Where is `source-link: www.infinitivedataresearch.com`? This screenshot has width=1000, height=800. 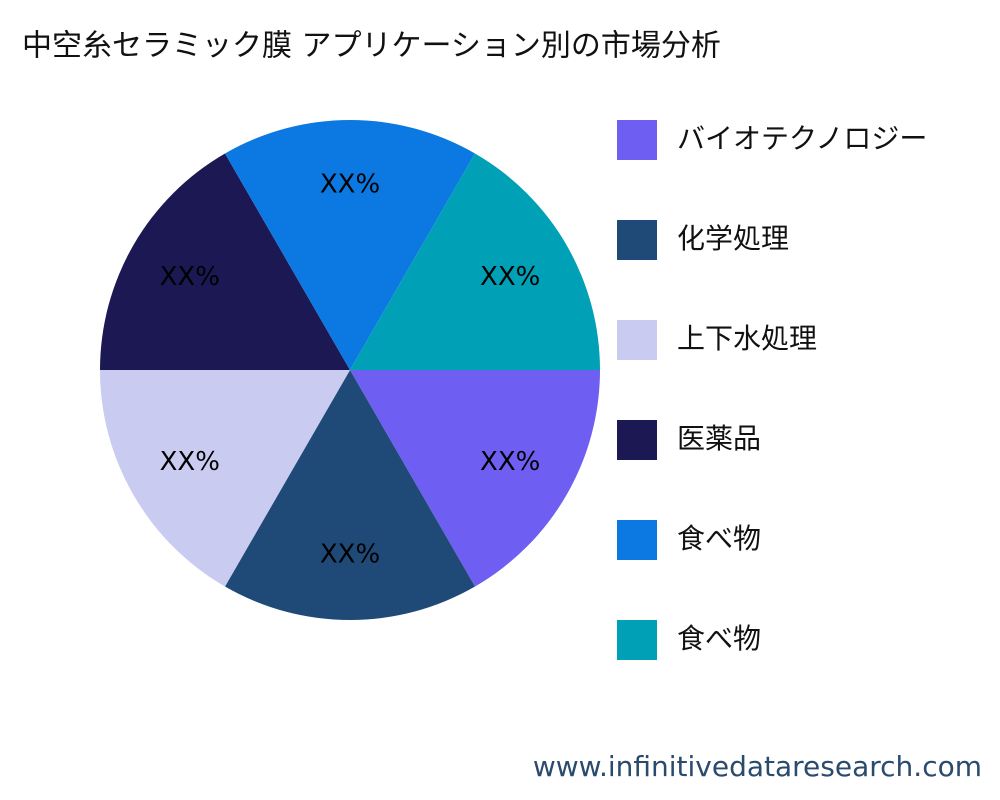
source-link: www.infinitivedataresearch.com is located at coordinates (757, 766).